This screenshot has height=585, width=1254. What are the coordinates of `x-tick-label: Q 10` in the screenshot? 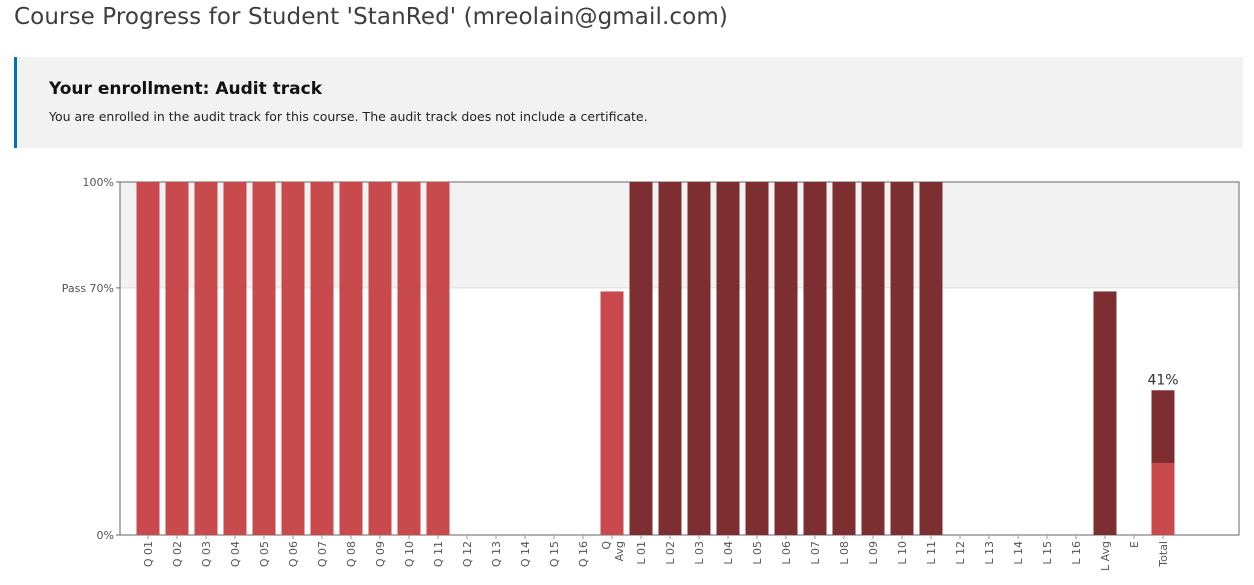 It's located at (409, 554).